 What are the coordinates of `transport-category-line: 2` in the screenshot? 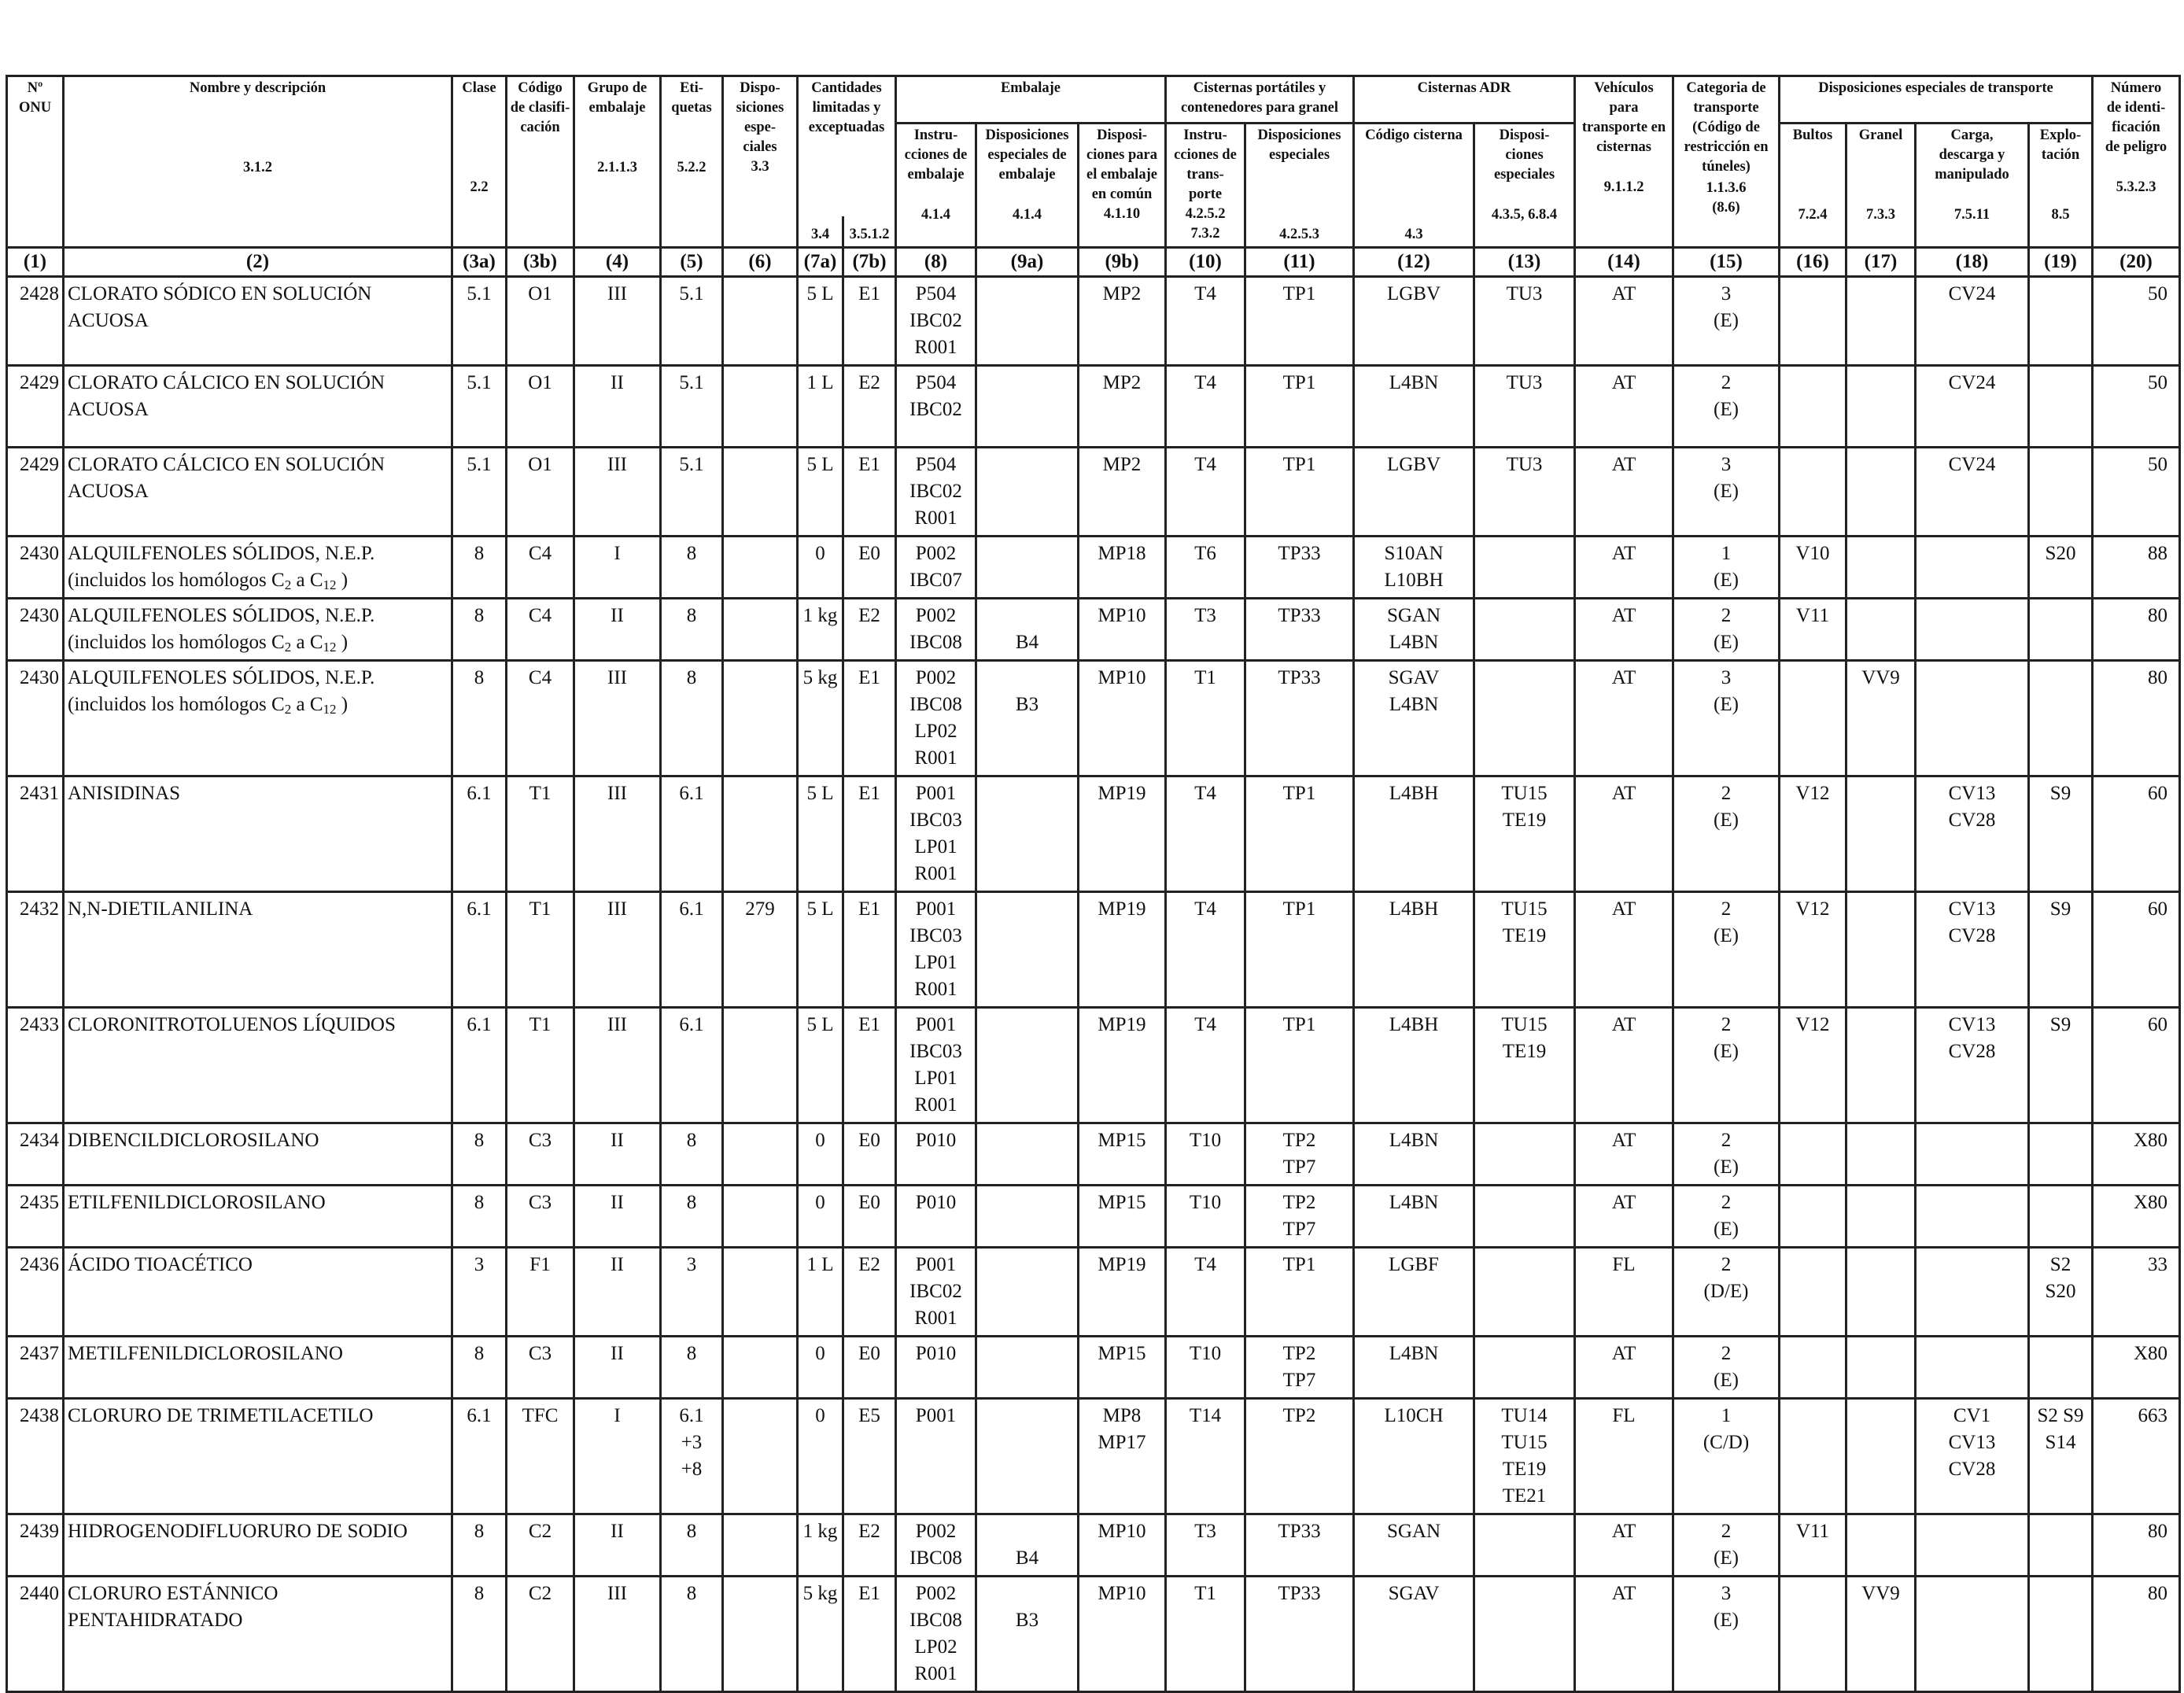 It's located at (1726, 382).